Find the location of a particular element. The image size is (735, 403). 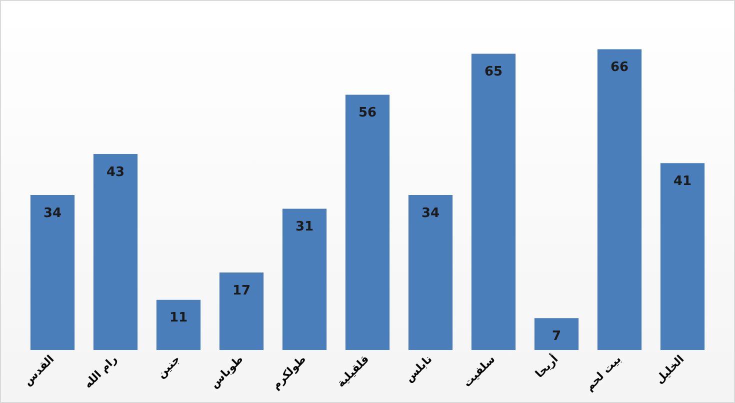

x-tick-label: جنين is located at coordinates (168, 366).